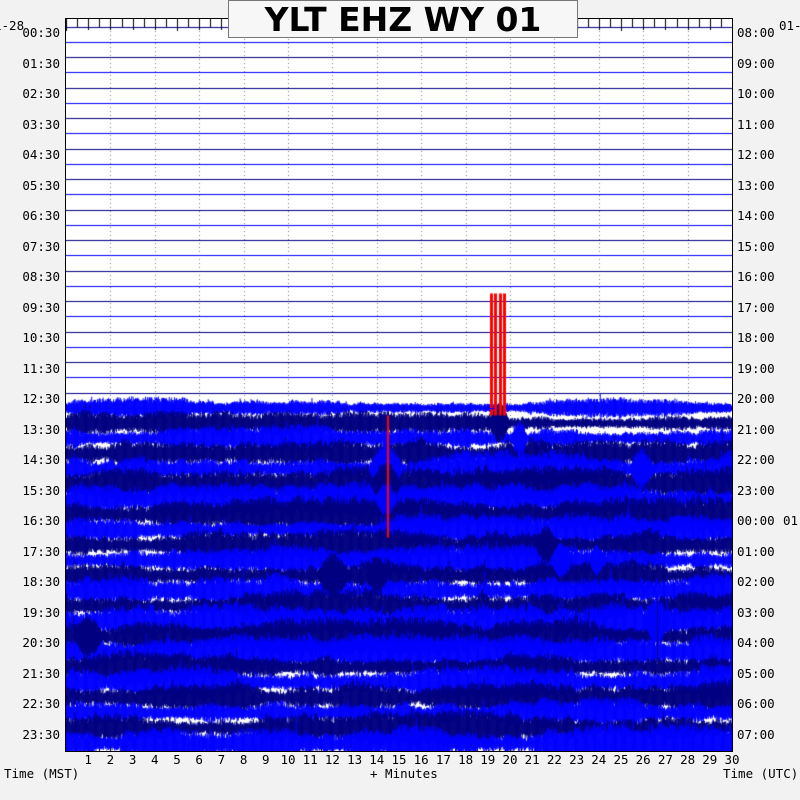 This screenshot has height=800, width=800. What do you see at coordinates (399, 759) in the screenshot?
I see `minute-tick-label: 15` at bounding box center [399, 759].